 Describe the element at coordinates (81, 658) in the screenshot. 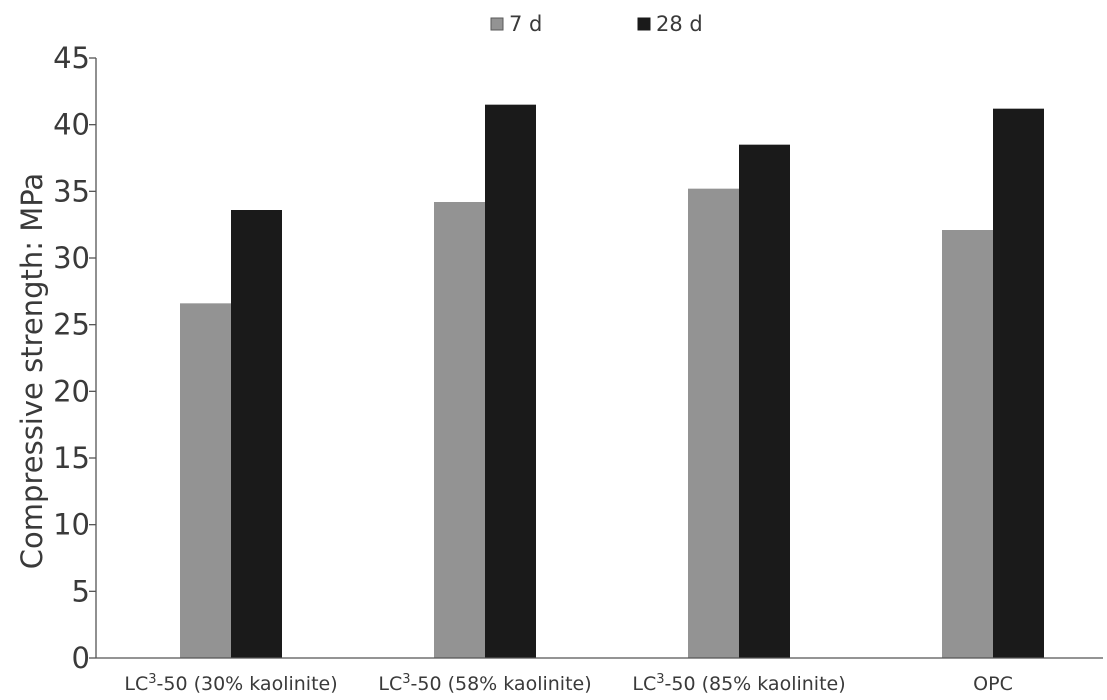

I see `y-tick-label: 0` at that location.